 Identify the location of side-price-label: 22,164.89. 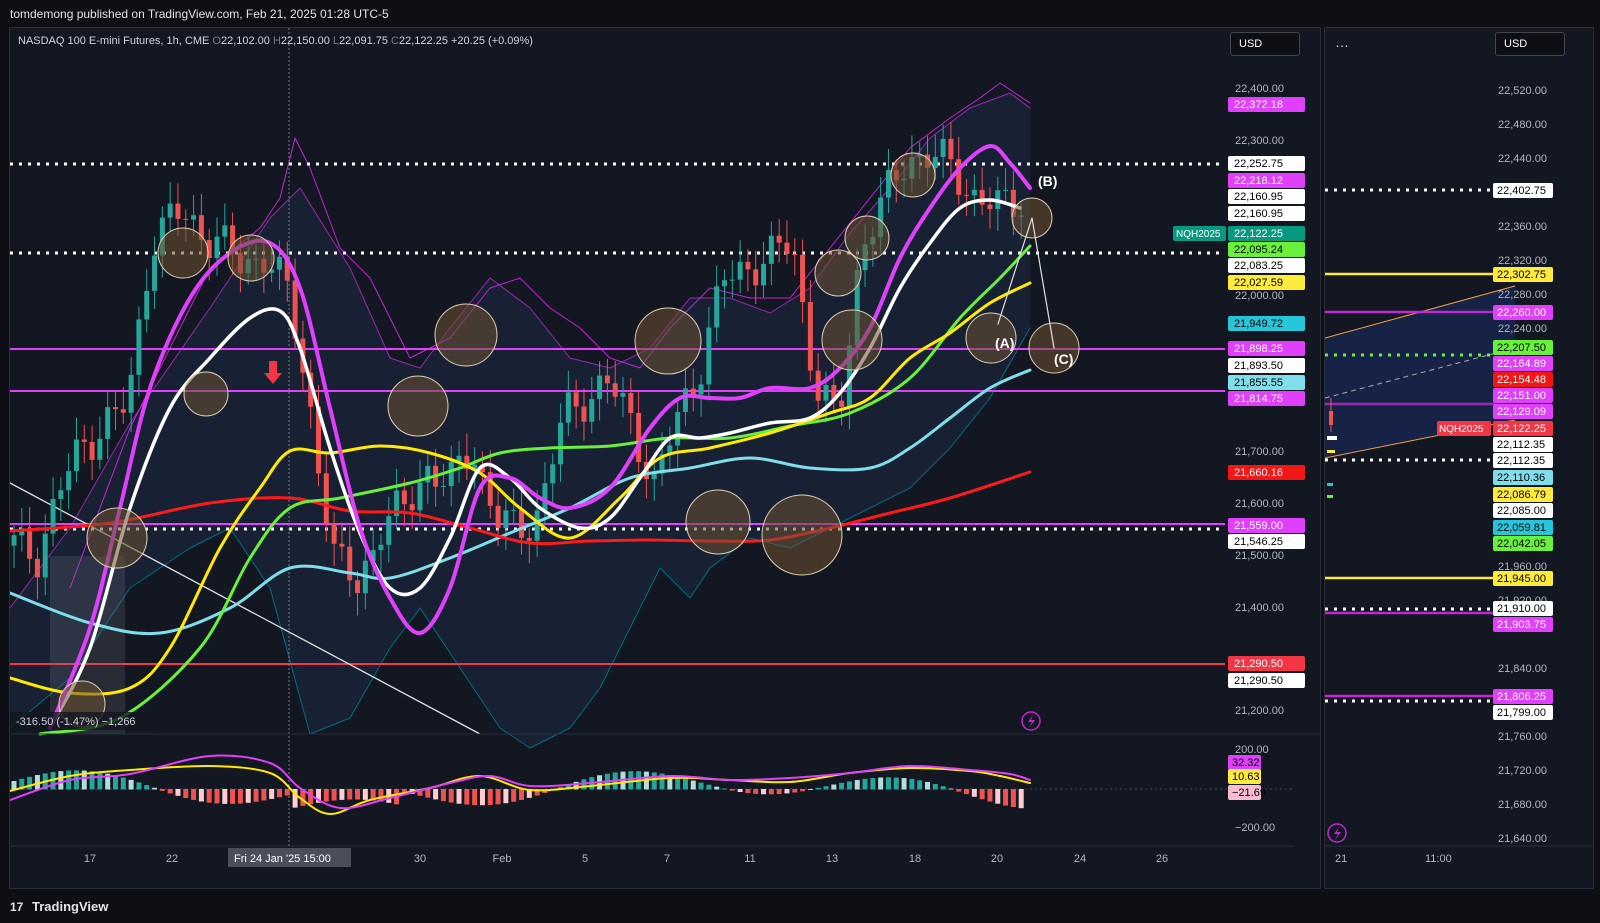
(1521, 364).